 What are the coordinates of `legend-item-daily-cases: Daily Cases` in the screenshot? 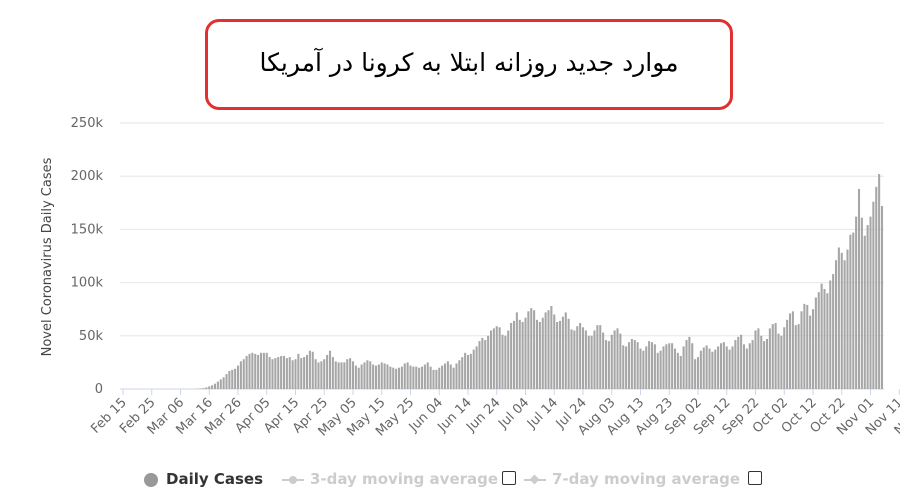 It's located at (203, 479).